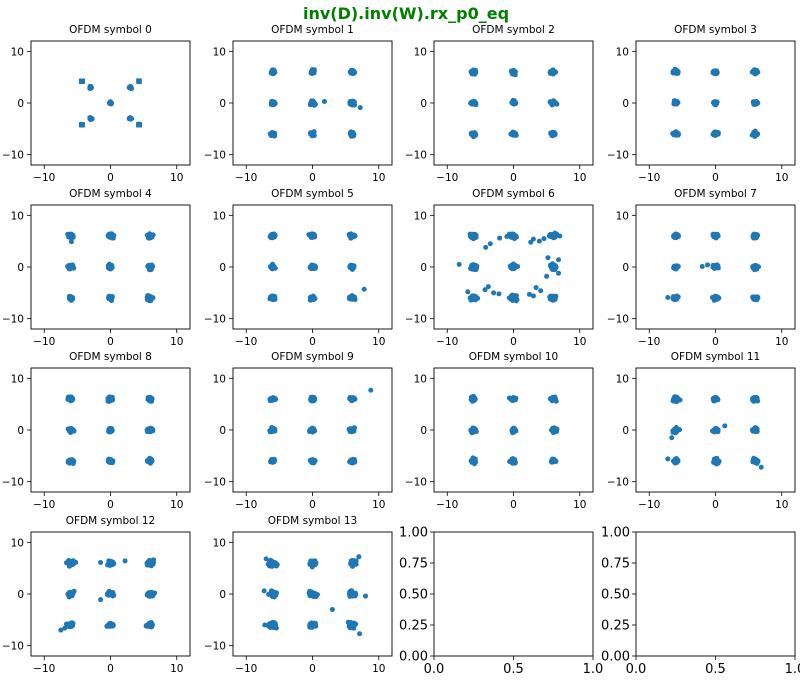 This screenshot has height=681, width=800. Describe the element at coordinates (406, 13) in the screenshot. I see `figure-title: inv(D).inv(W).rx_p0_eq` at that location.